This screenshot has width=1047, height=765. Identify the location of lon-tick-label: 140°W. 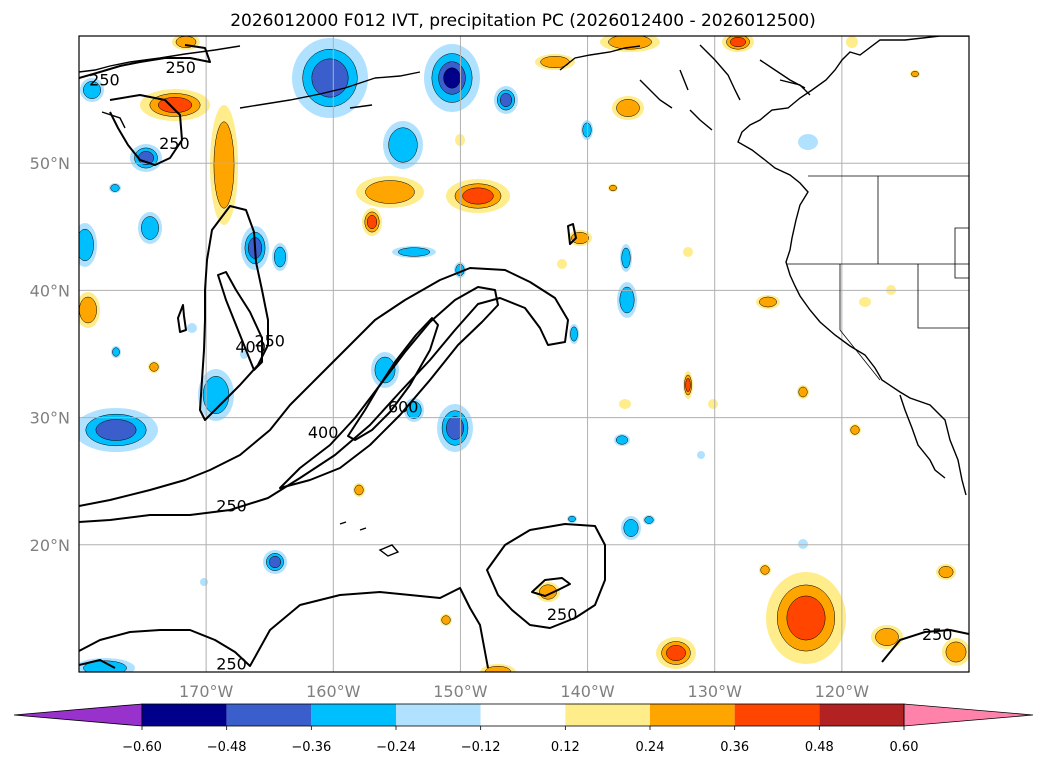
(587, 691).